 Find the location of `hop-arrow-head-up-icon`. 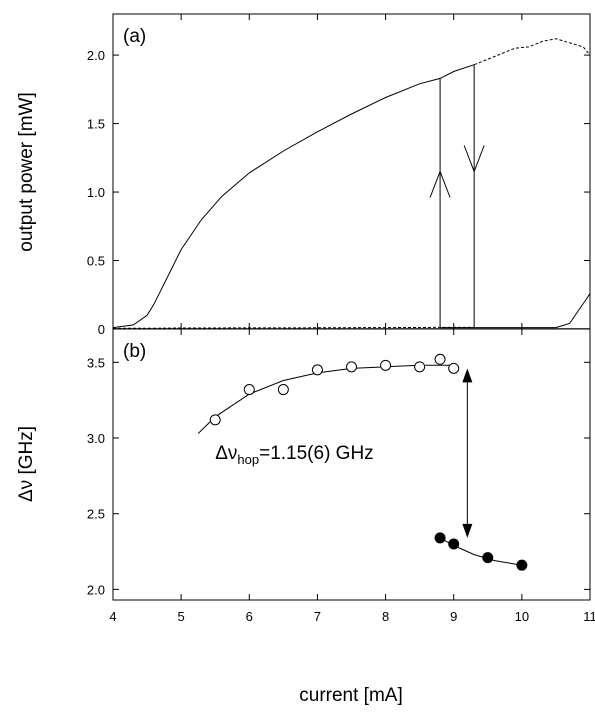

hop-arrow-head-up-icon is located at coordinates (467, 375).